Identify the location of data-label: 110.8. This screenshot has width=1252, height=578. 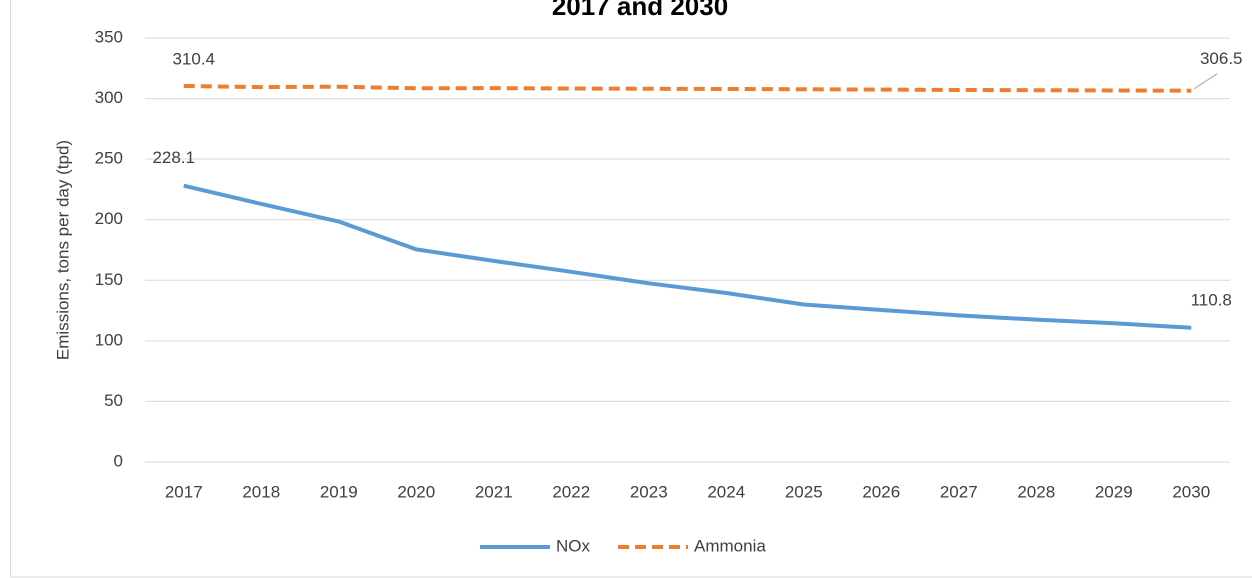
(1211, 299).